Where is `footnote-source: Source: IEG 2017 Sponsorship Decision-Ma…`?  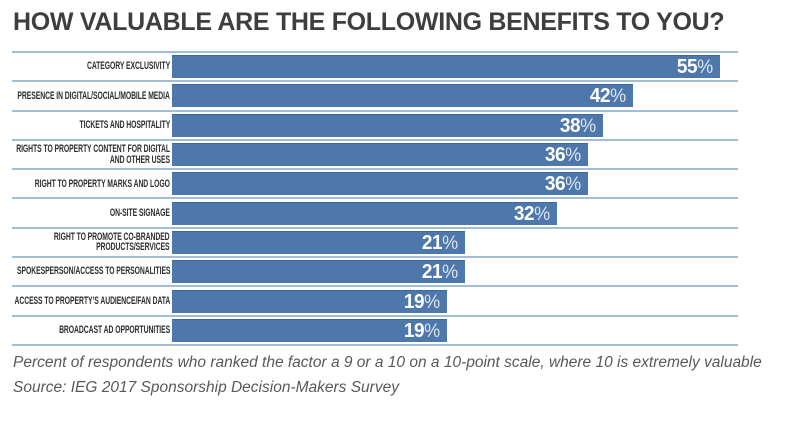
footnote-source: Source: IEG 2017 Sponsorship Decision-Ma… is located at coordinates (206, 387).